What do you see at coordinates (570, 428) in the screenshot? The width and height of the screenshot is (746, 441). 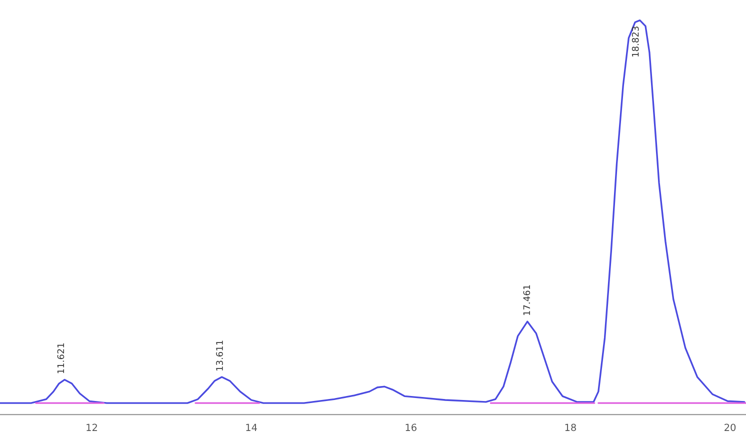 I see `x-tick-label: 18` at bounding box center [570, 428].